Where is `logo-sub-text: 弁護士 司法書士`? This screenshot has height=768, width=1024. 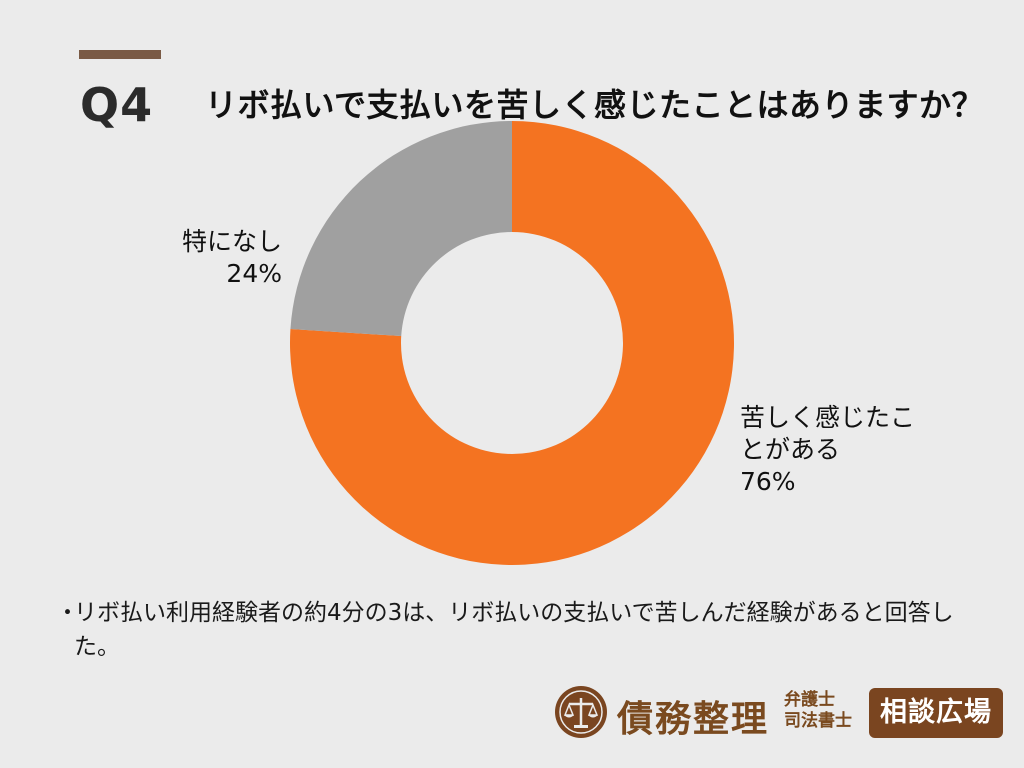 logo-sub-text: 弁護士 司法書士 is located at coordinates (818, 711).